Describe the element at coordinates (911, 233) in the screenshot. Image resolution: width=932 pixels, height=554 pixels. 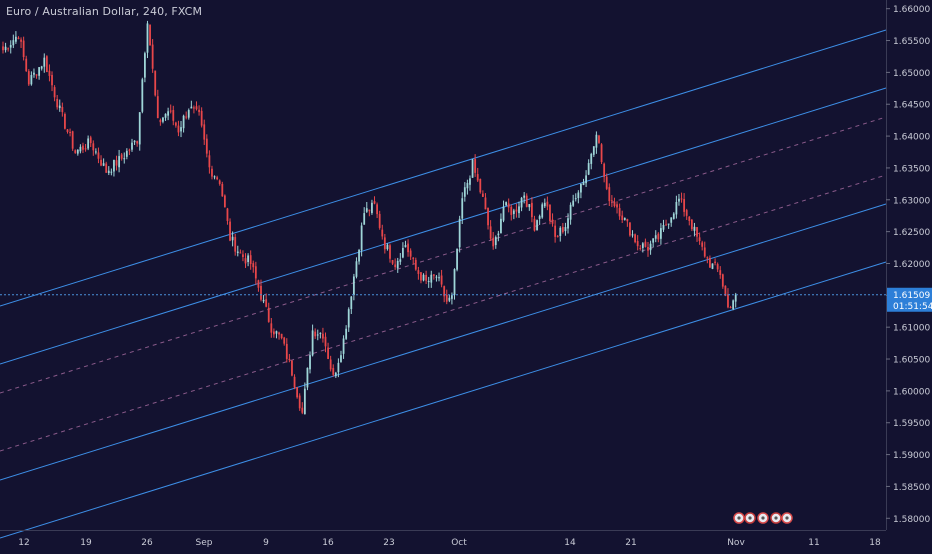
I see `price-tick-label: 1.62500` at that location.